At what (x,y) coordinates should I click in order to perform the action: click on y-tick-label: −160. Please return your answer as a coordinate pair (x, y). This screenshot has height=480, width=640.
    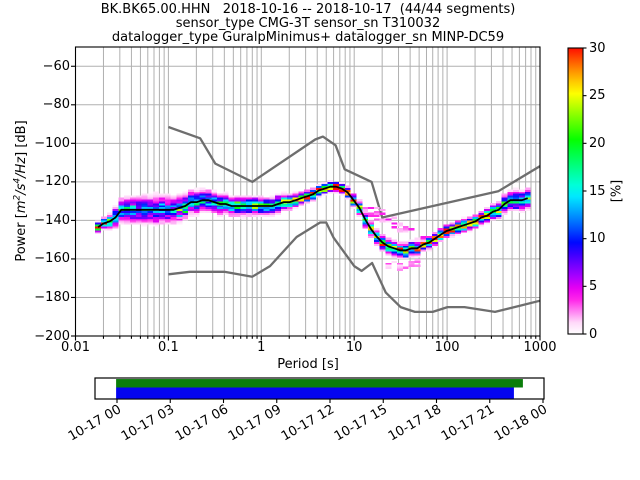
    Looking at the image, I should click on (52, 259).